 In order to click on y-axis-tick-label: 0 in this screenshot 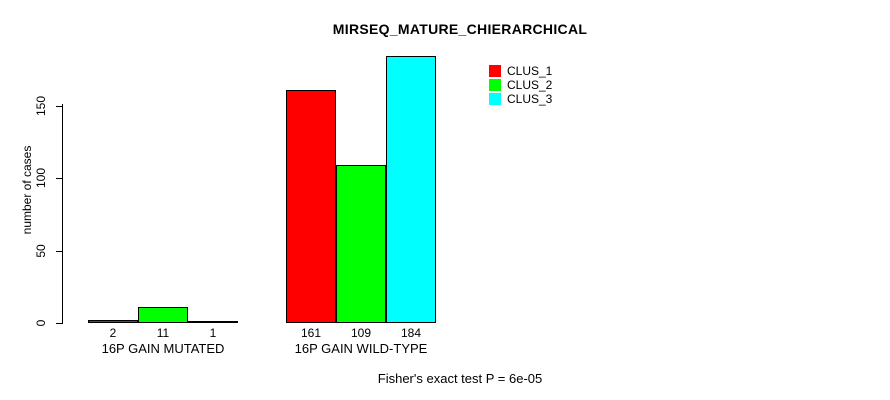, I will do `click(41, 323)`.